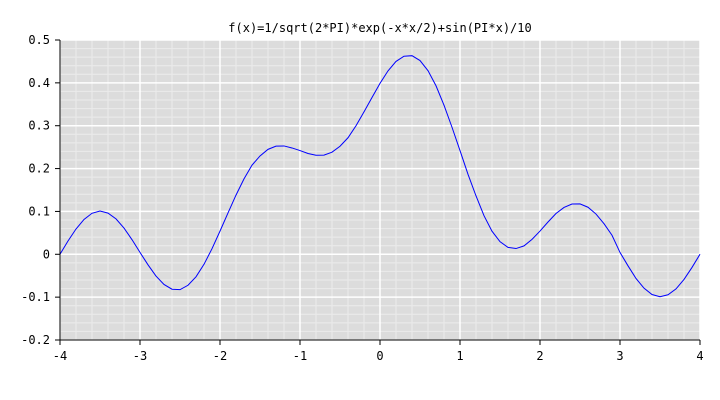 This screenshot has height=400, width=720. Describe the element at coordinates (46, 254) in the screenshot. I see `y-tick-label: 0` at that location.